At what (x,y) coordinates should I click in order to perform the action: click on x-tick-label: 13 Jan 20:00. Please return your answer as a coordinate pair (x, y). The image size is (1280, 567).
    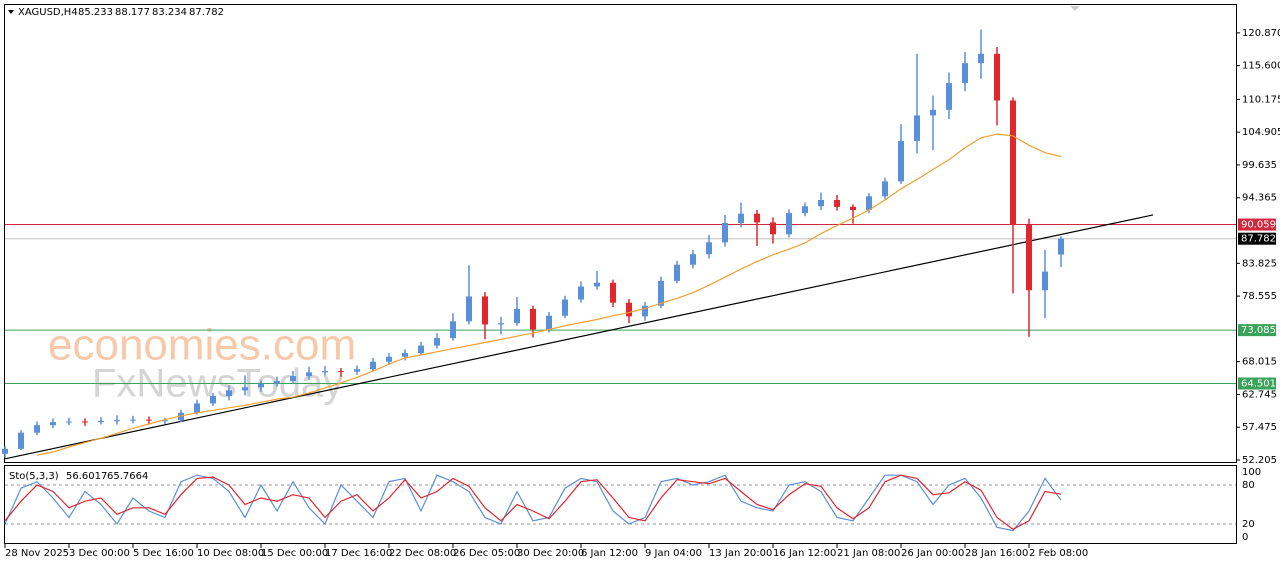
    Looking at the image, I should click on (740, 553).